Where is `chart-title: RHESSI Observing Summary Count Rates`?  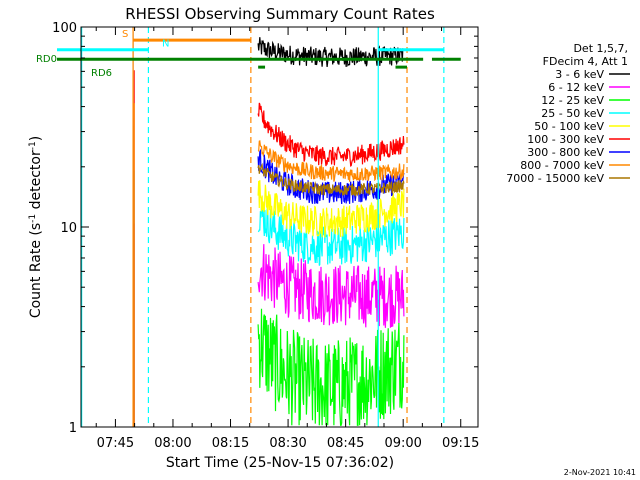 chart-title: RHESSI Observing Summary Count Rates is located at coordinates (280, 14).